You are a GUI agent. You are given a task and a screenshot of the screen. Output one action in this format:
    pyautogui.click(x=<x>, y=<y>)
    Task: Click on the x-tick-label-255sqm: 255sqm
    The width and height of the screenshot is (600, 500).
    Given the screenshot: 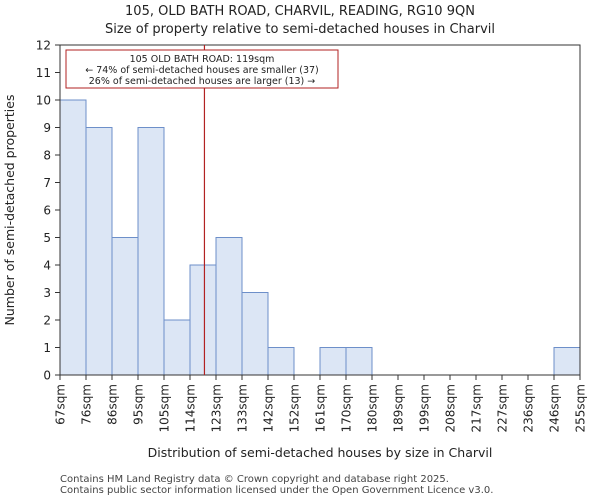 What is the action you would take?
    pyautogui.click(x=581, y=408)
    